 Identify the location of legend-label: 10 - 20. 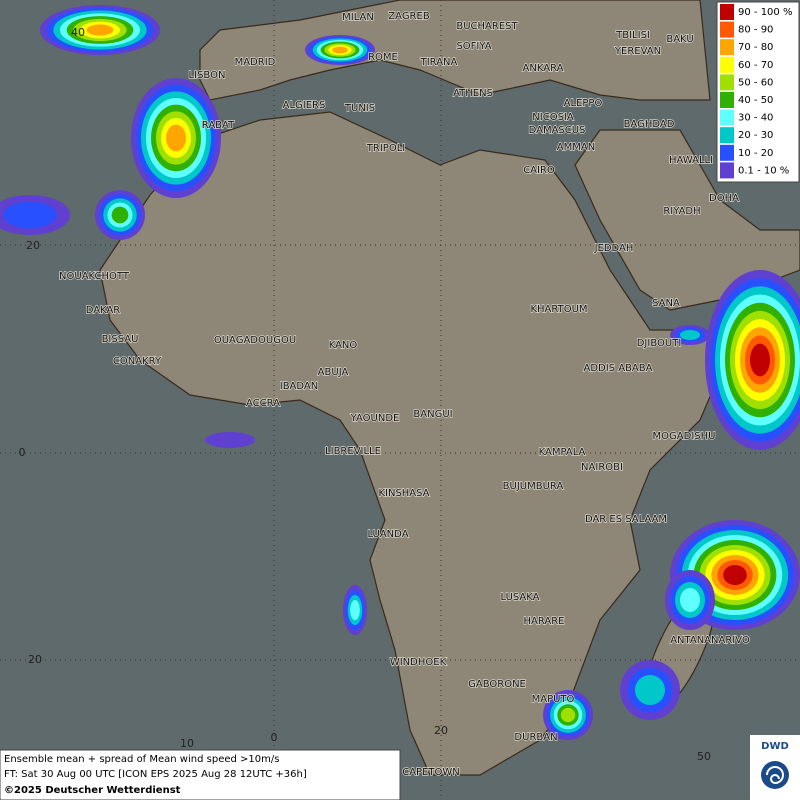
(755, 153).